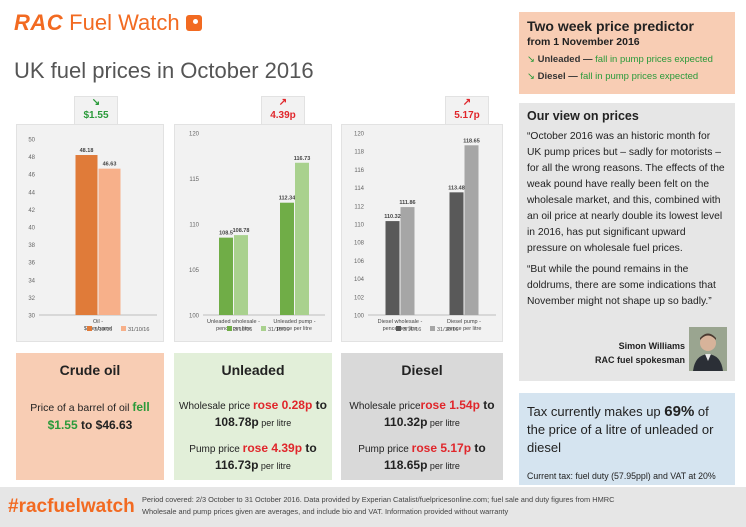 The height and width of the screenshot is (527, 746). I want to click on predictor-diesel-text: fall in pump prices expected, so click(638, 76).